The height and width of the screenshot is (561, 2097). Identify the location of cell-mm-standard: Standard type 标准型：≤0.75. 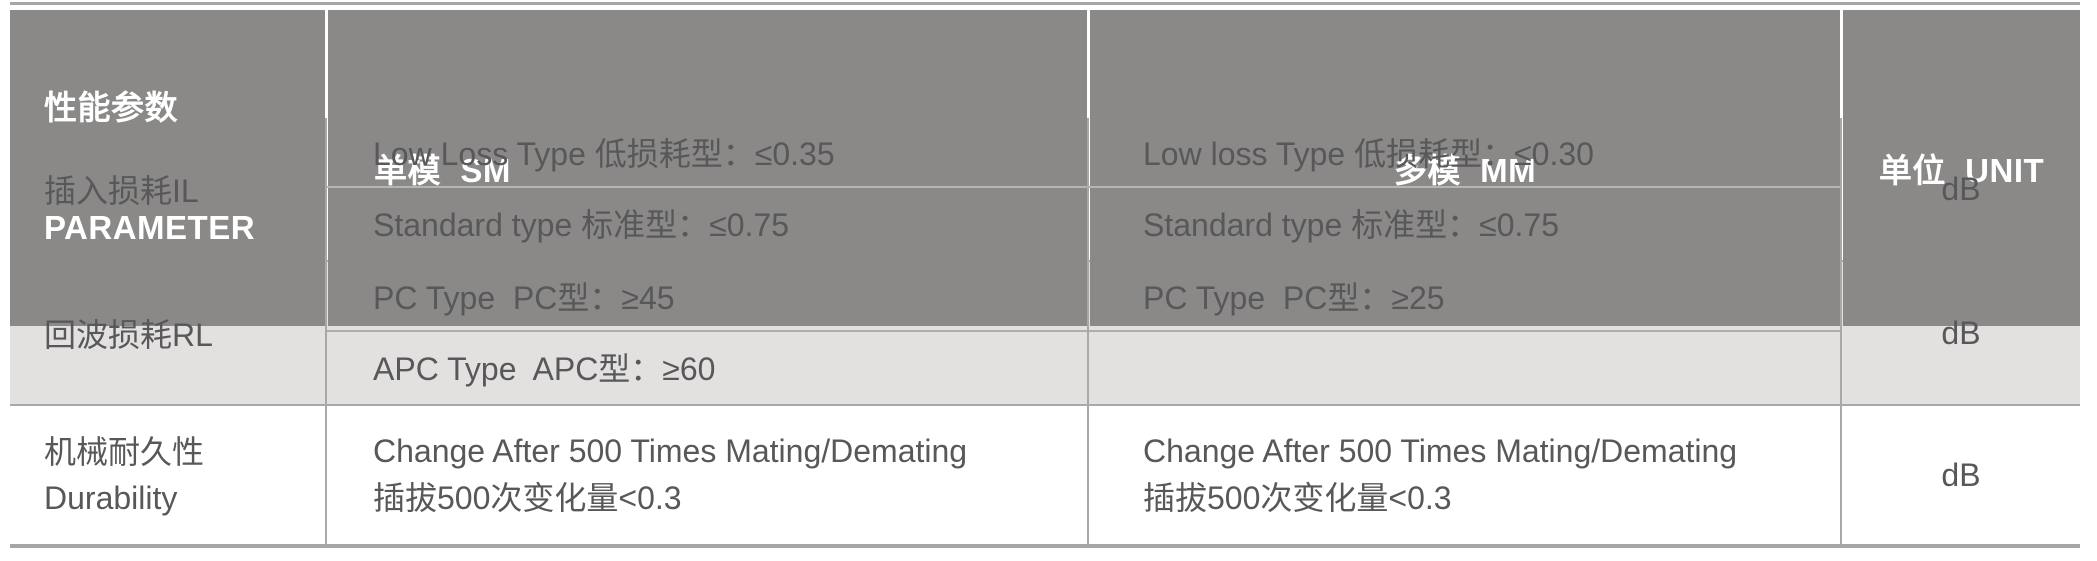
(1351, 225).